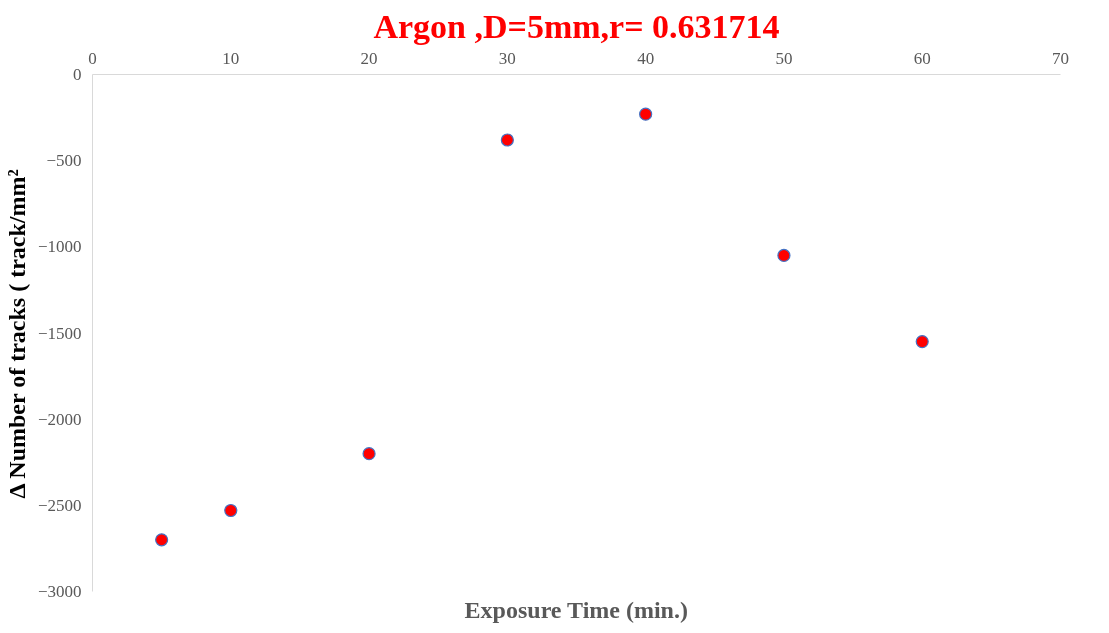 This screenshot has height=633, width=1109. I want to click on y-tick-label: −2000, so click(59, 419).